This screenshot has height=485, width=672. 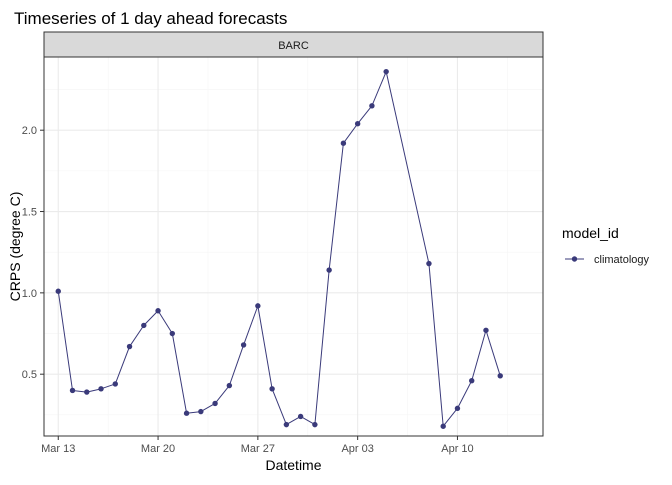 I want to click on facet-strip-label: BARC, so click(x=293, y=46).